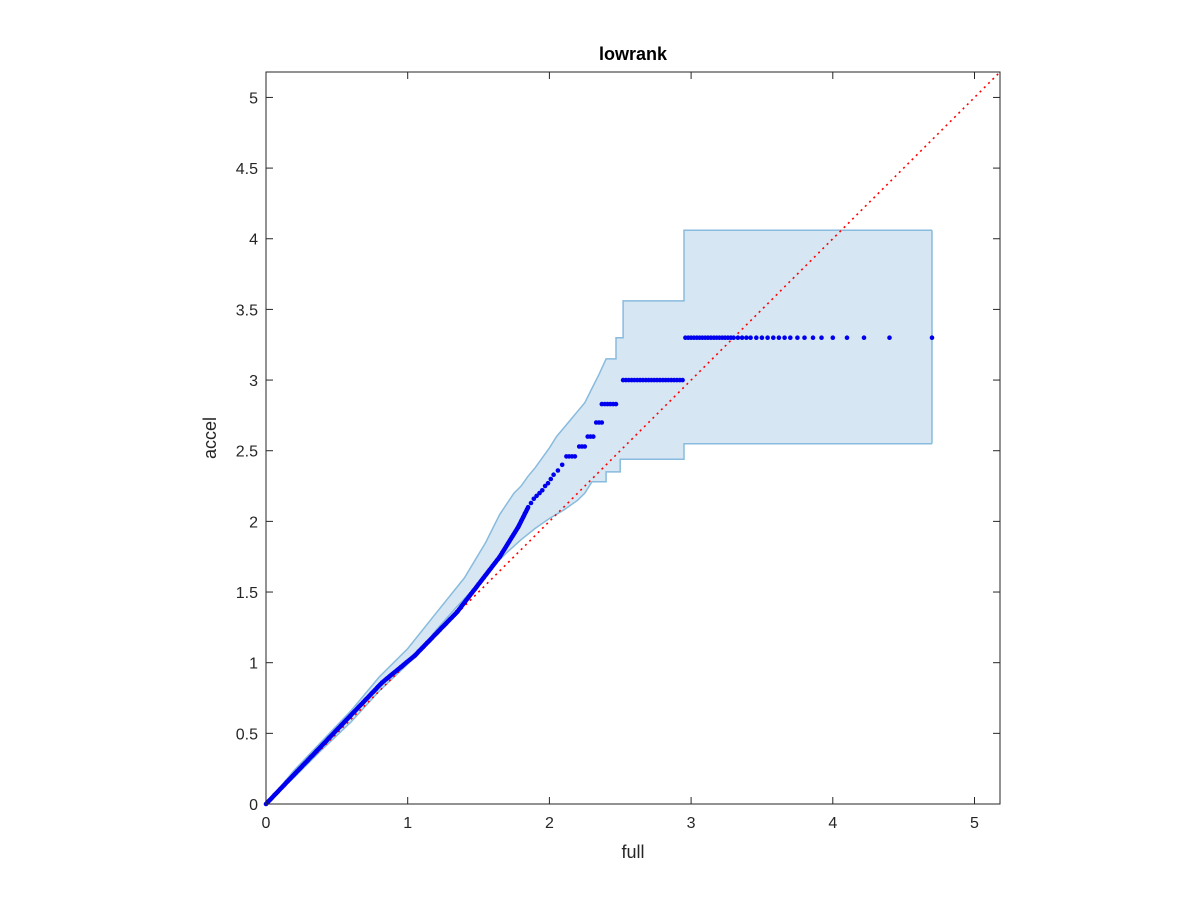 This screenshot has width=1200, height=900. What do you see at coordinates (253, 381) in the screenshot?
I see `y-tick-label: 3` at bounding box center [253, 381].